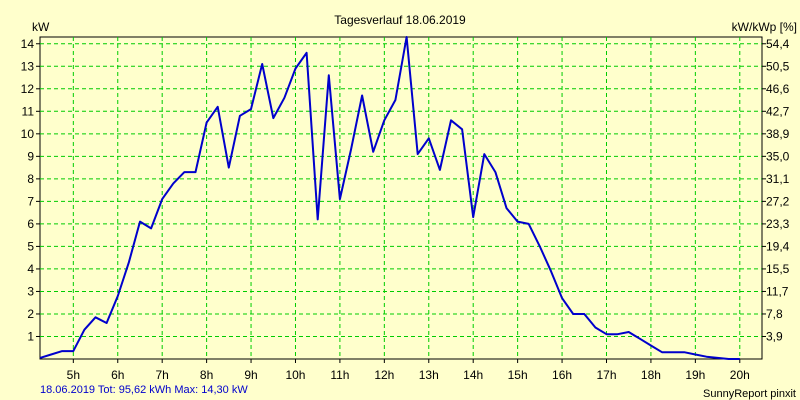 The image size is (800, 400). I want to click on x-tick-label: 8h, so click(206, 375).